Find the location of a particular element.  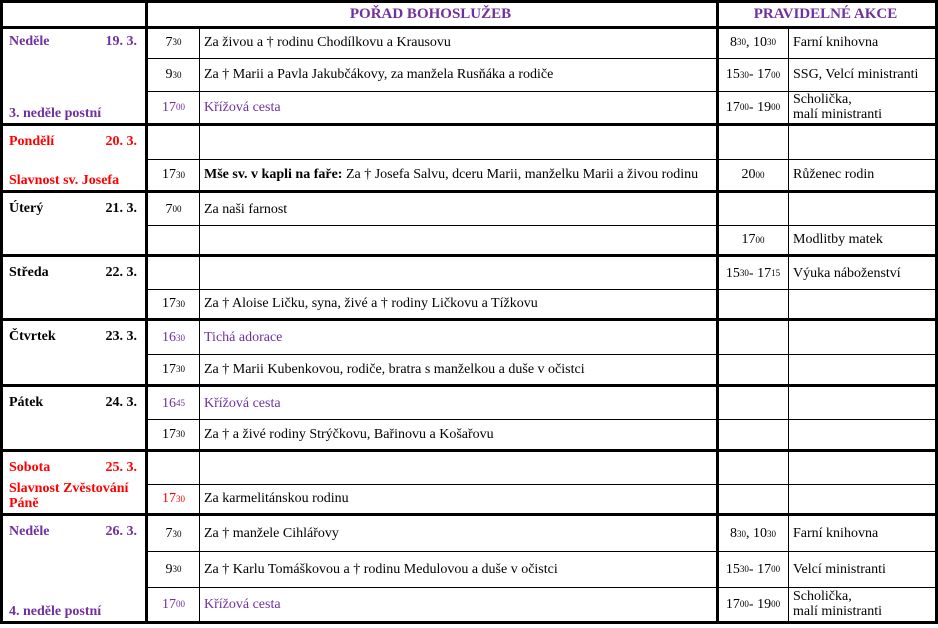

day-date: 19. 3. is located at coordinates (121, 41).